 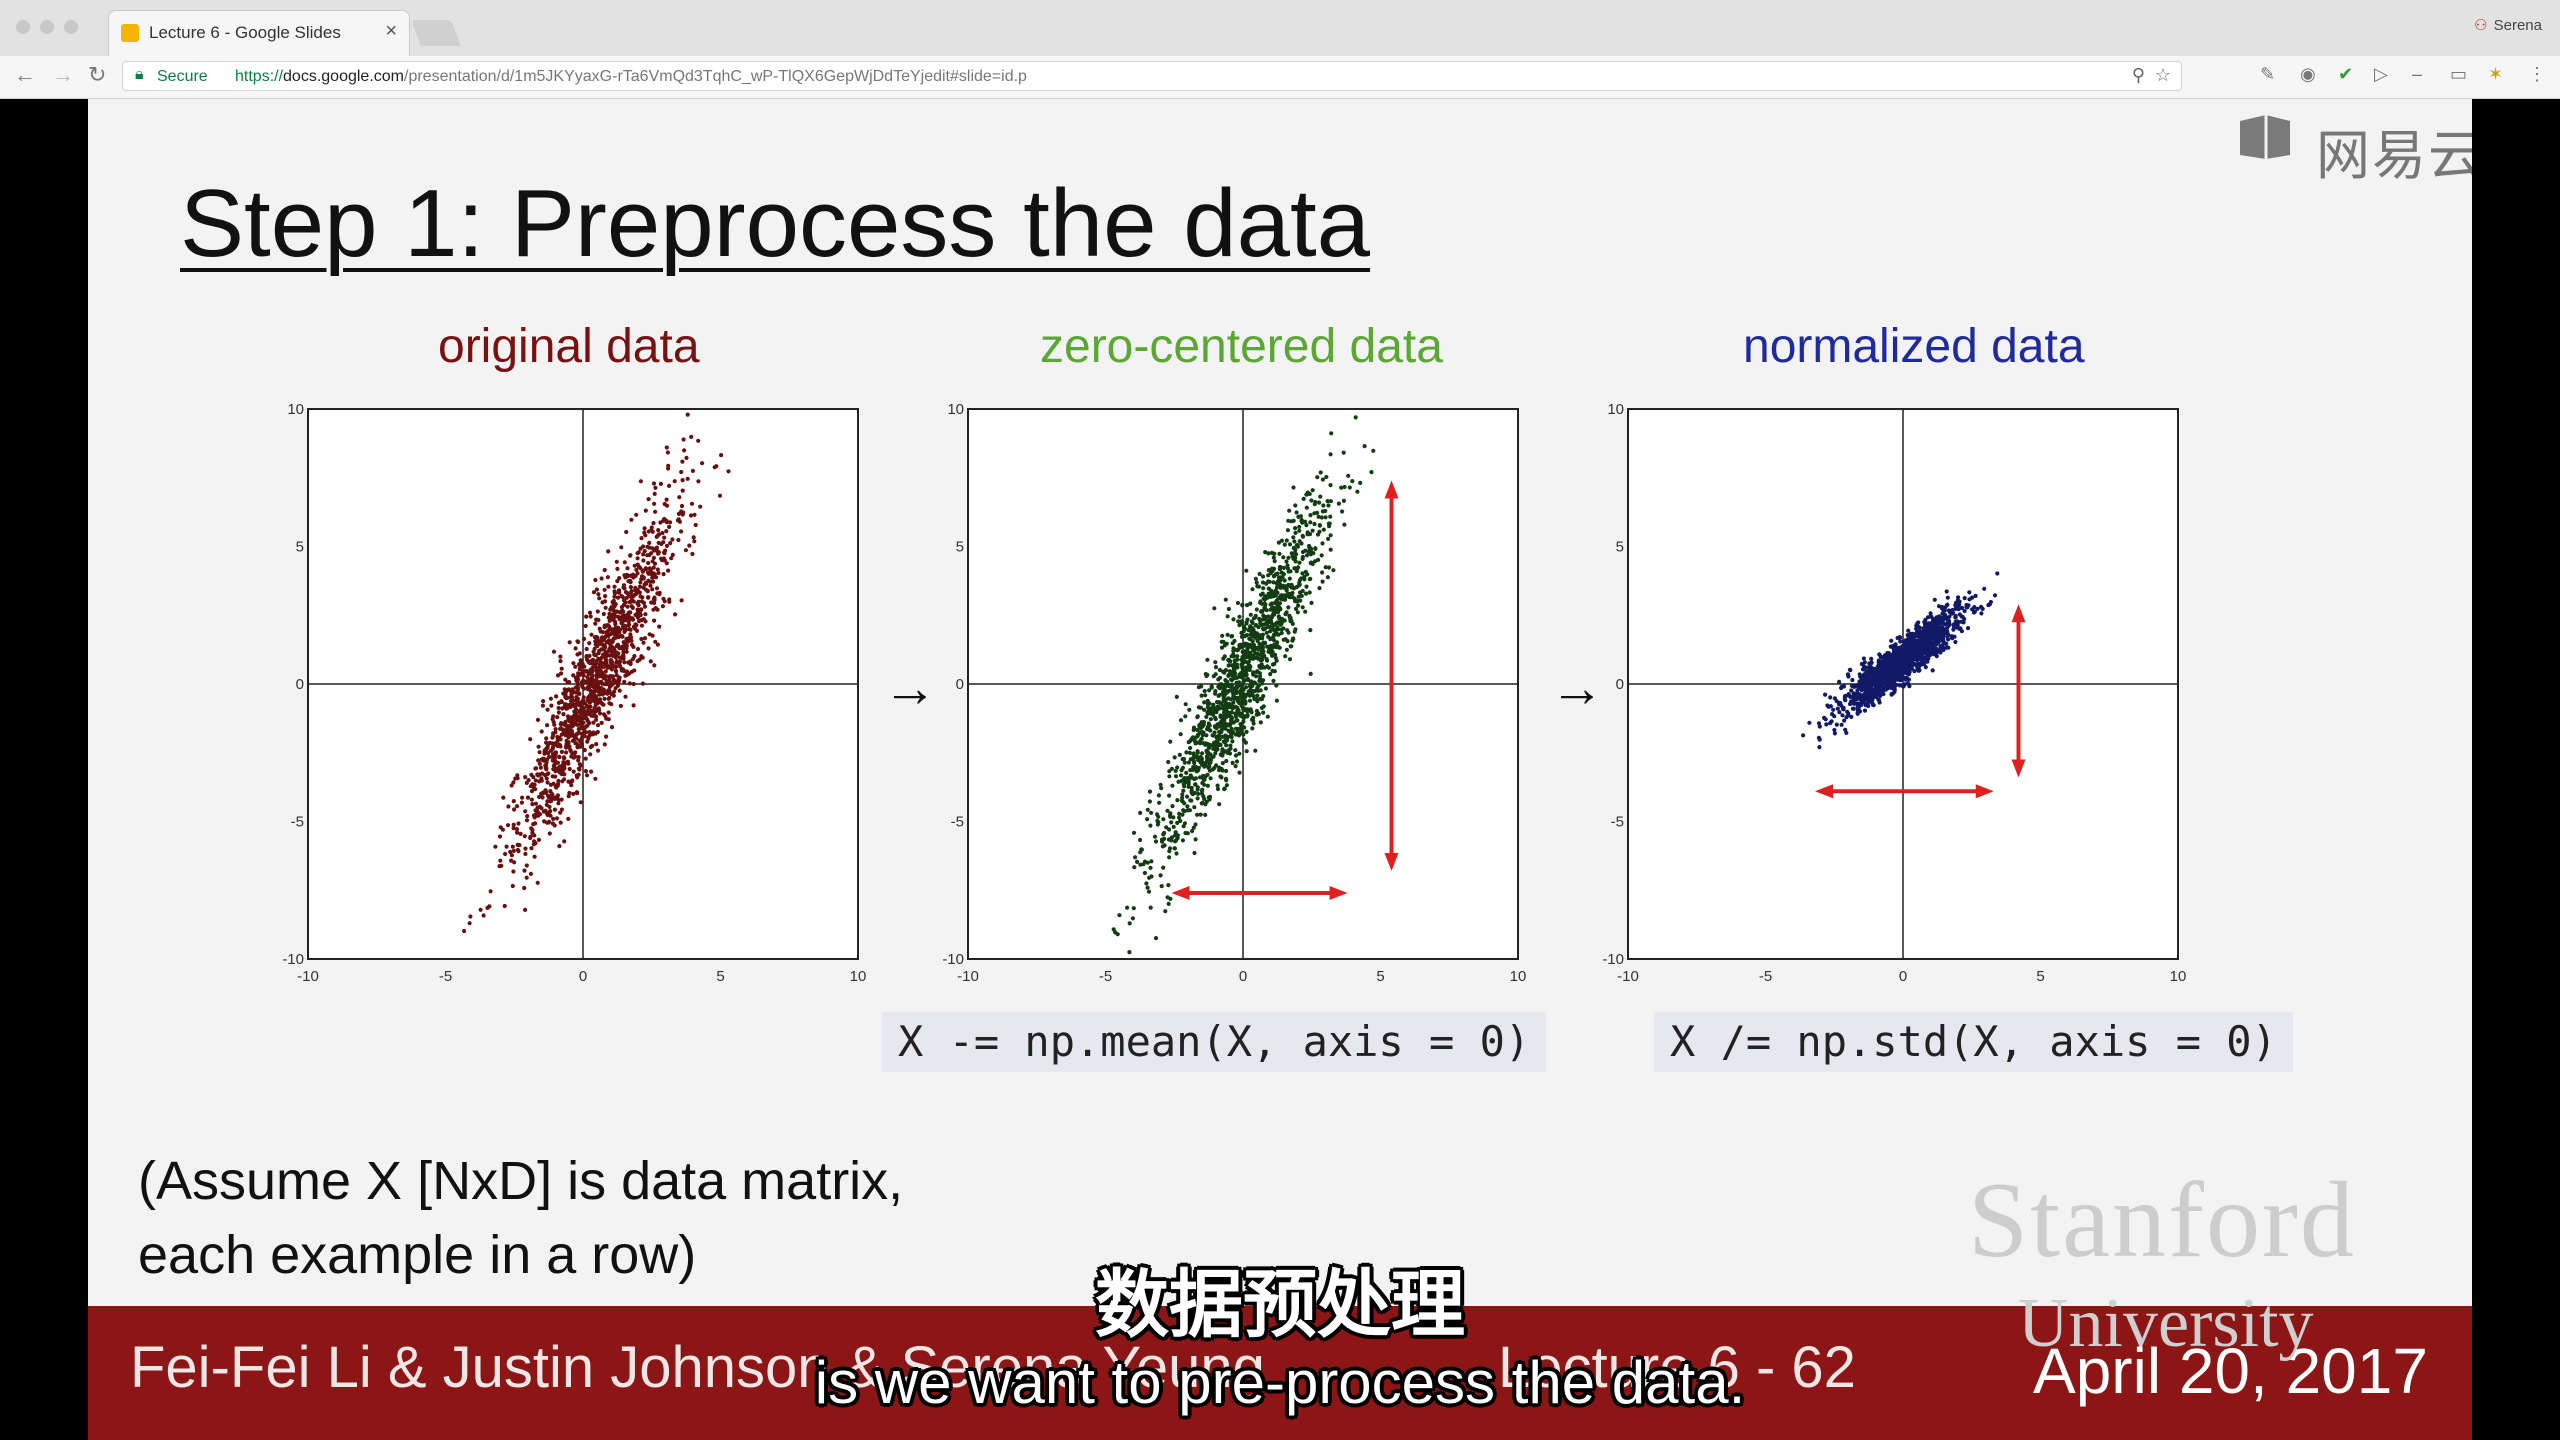 What do you see at coordinates (2138, 75) in the screenshot?
I see `zoom-icon: ⚲` at bounding box center [2138, 75].